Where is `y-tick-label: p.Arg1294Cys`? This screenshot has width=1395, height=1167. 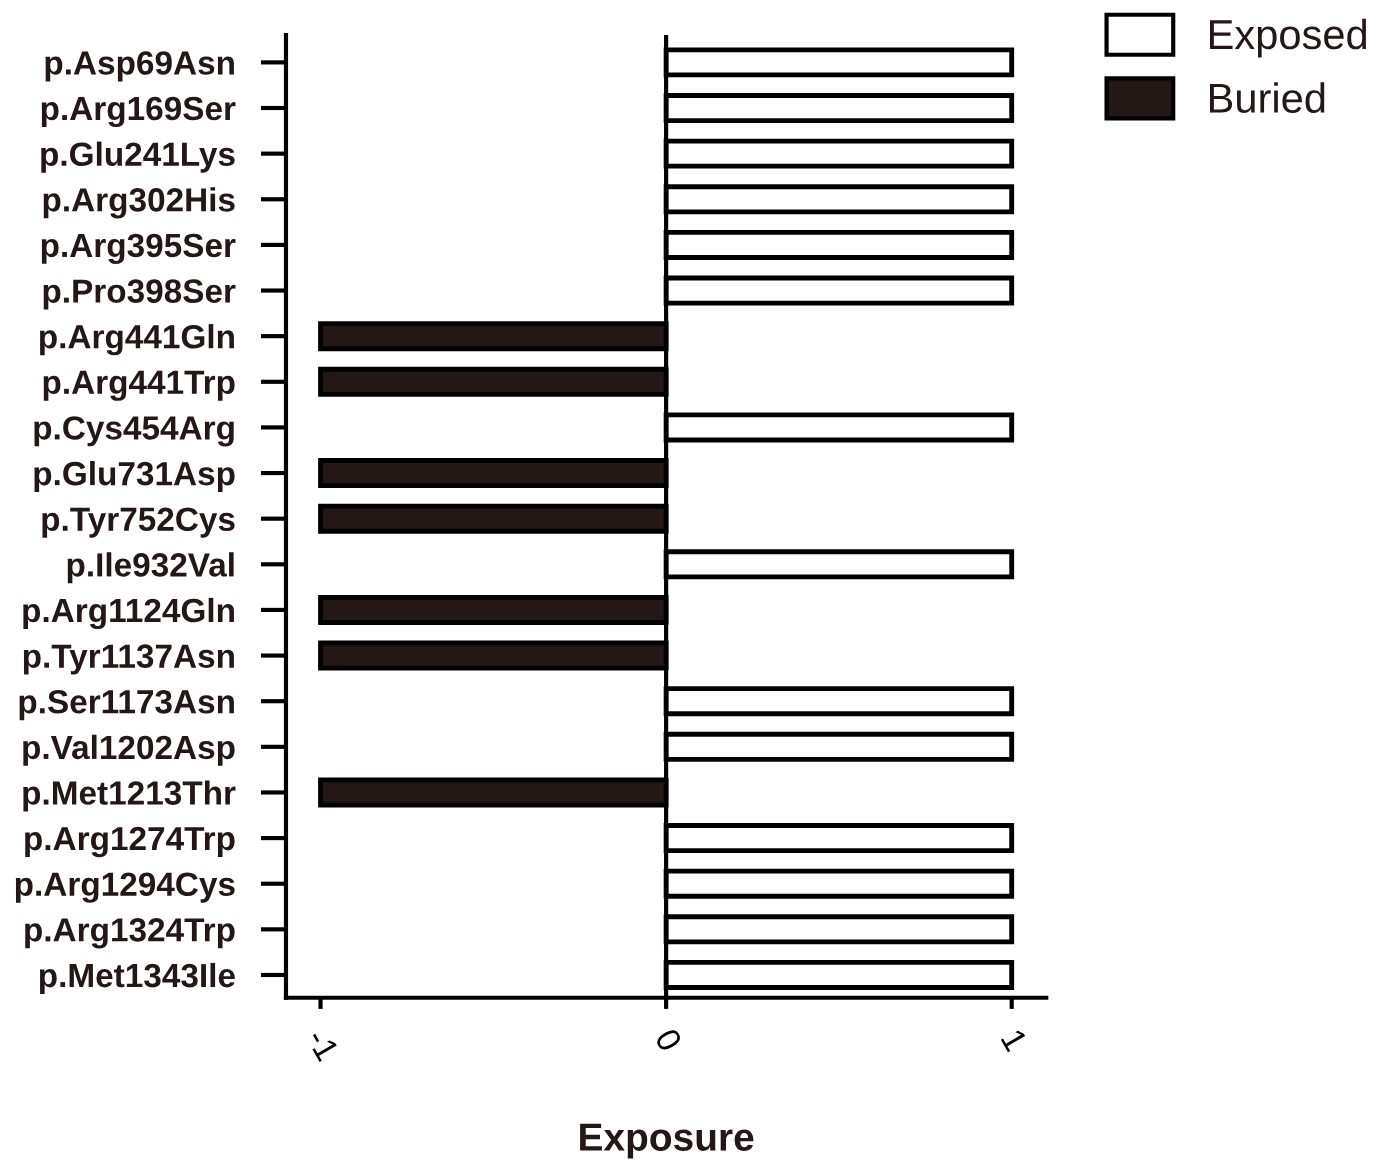
y-tick-label: p.Arg1294Cys is located at coordinates (125, 887).